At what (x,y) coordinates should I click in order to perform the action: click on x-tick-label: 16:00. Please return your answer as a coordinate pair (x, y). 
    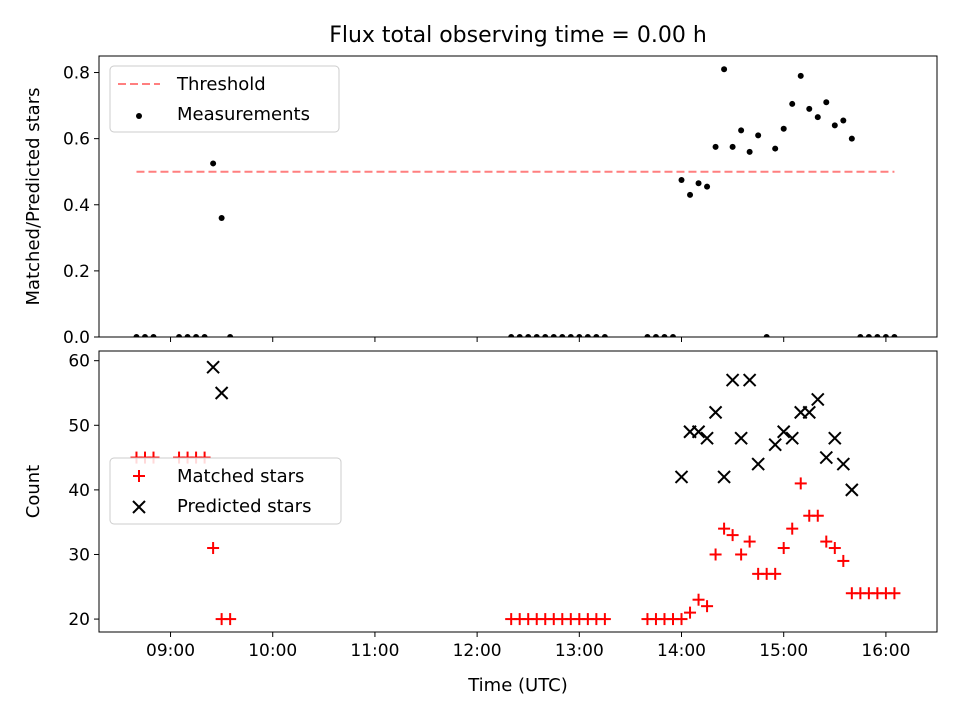
    Looking at the image, I should click on (885, 651).